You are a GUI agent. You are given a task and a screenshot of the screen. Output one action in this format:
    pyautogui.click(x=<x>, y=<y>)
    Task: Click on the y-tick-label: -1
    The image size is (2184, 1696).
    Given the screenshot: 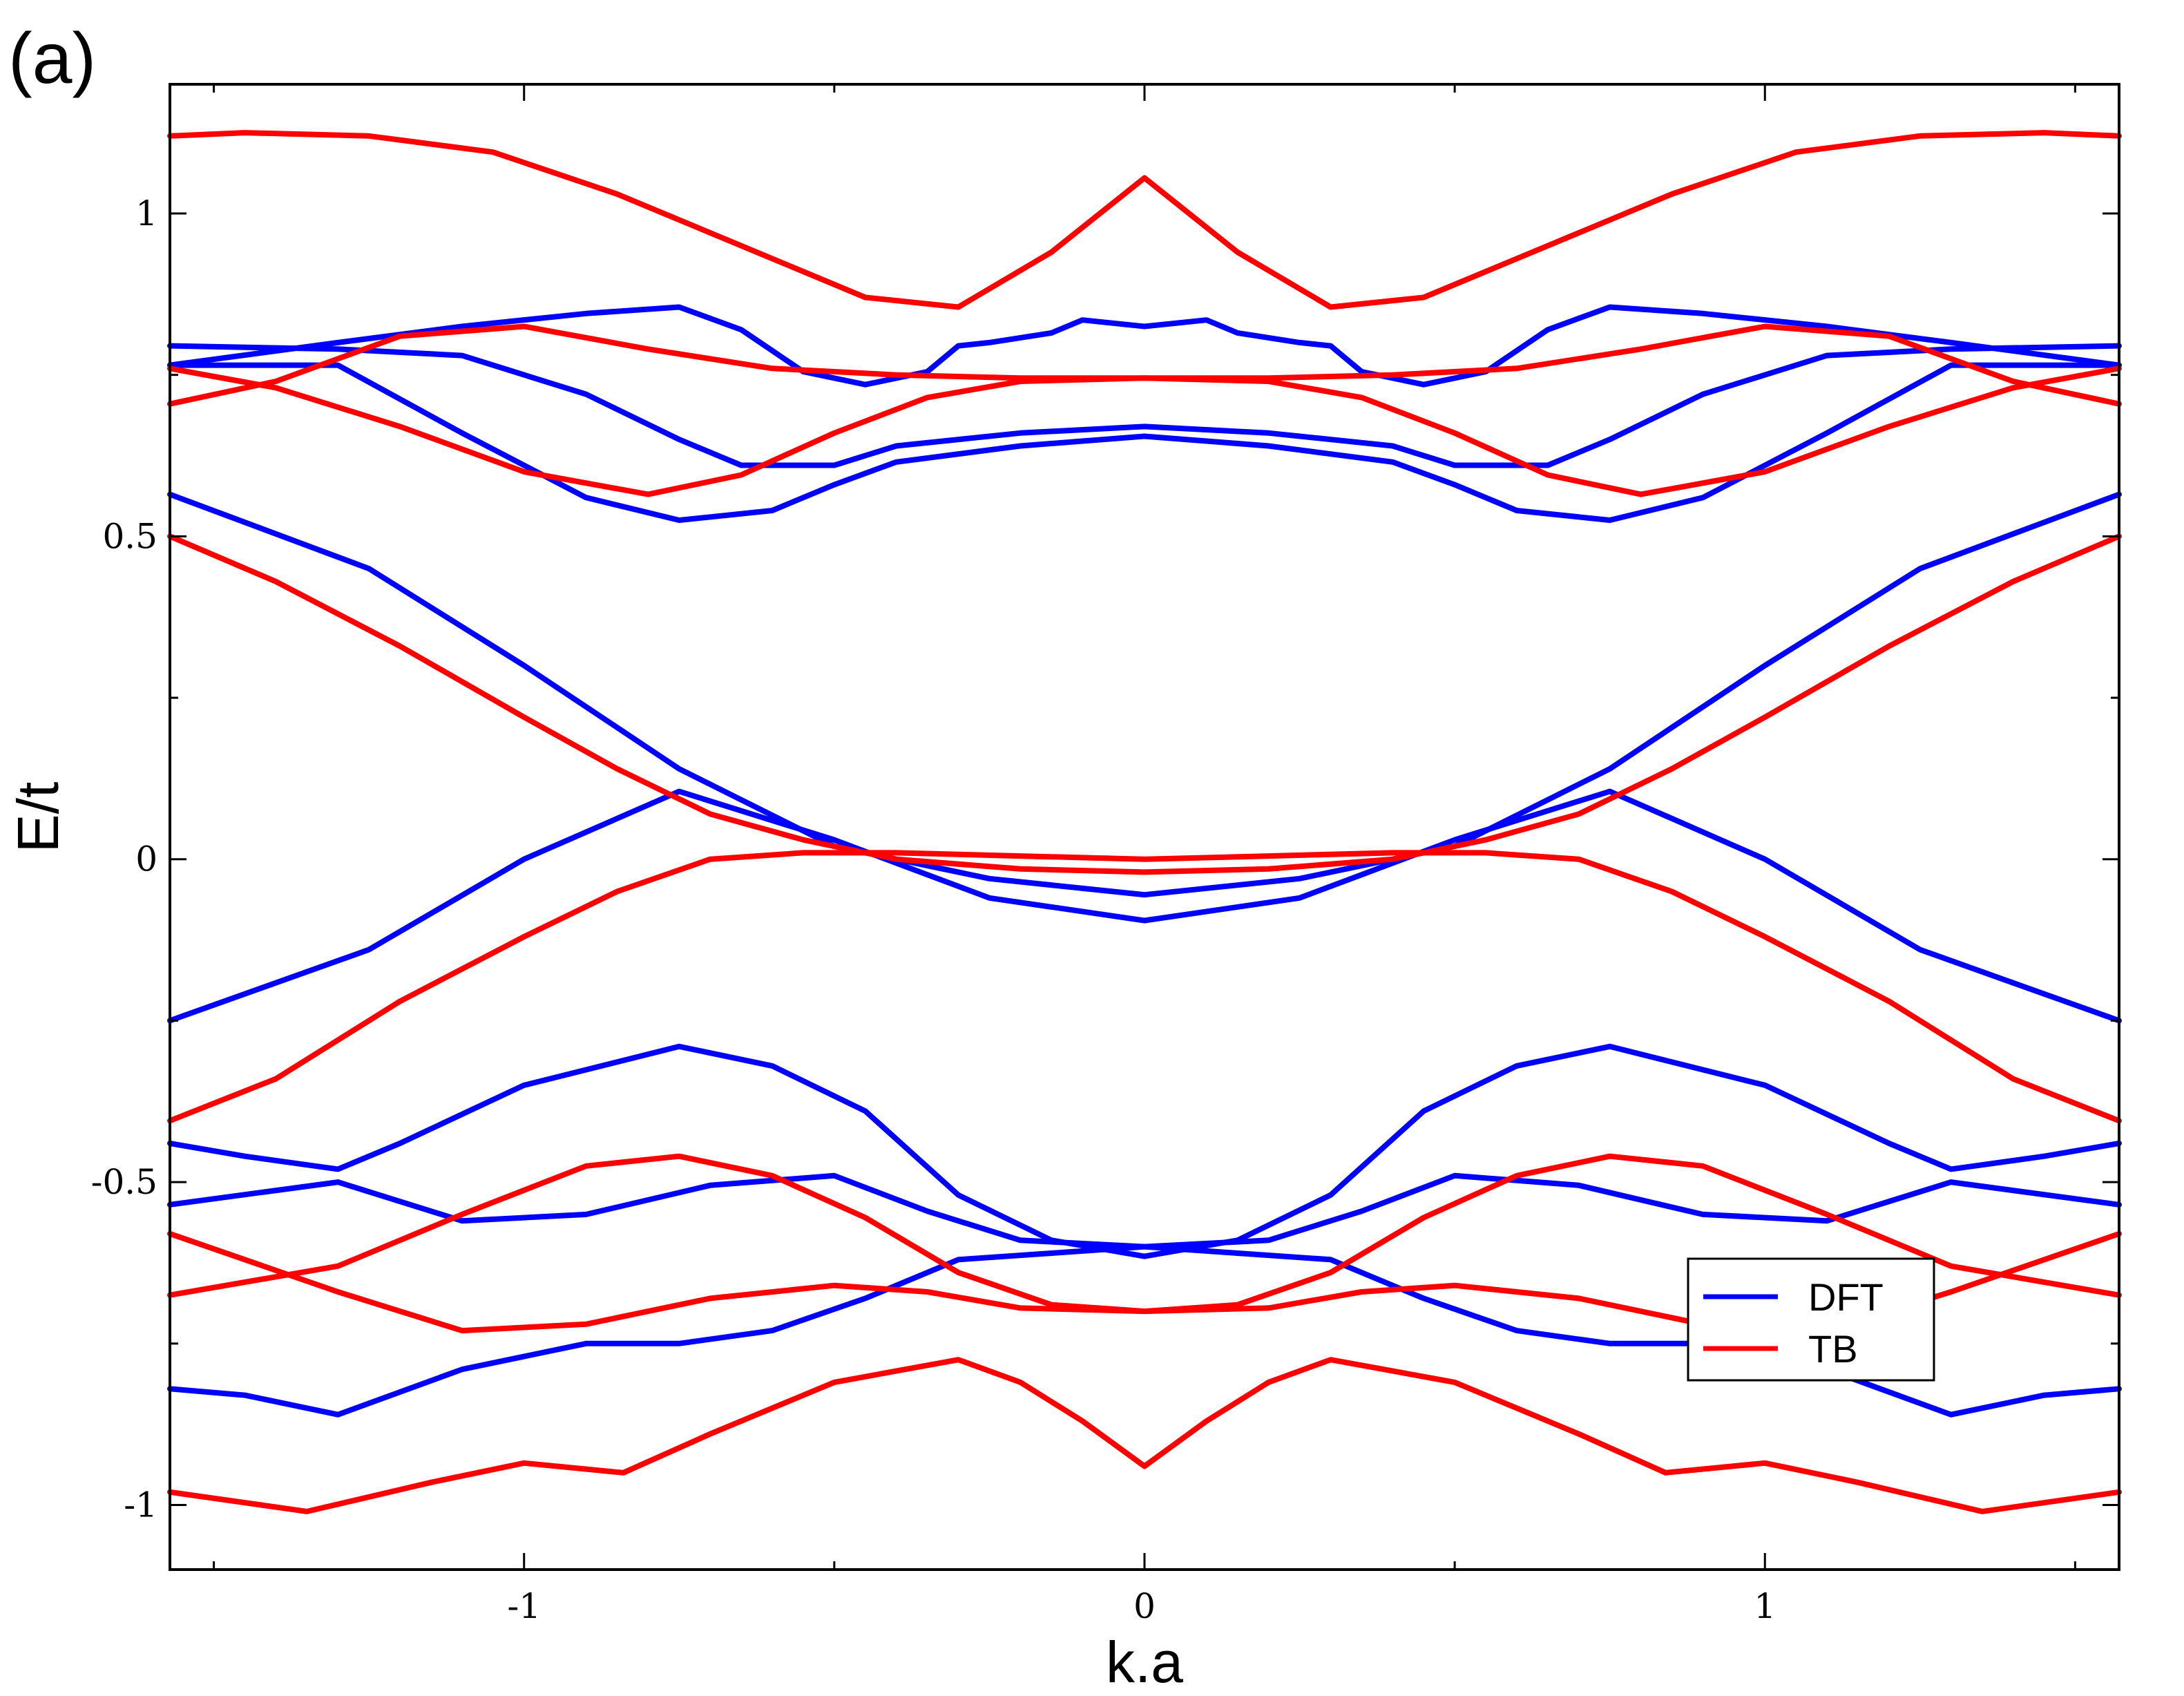 What is the action you would take?
    pyautogui.click(x=140, y=1505)
    